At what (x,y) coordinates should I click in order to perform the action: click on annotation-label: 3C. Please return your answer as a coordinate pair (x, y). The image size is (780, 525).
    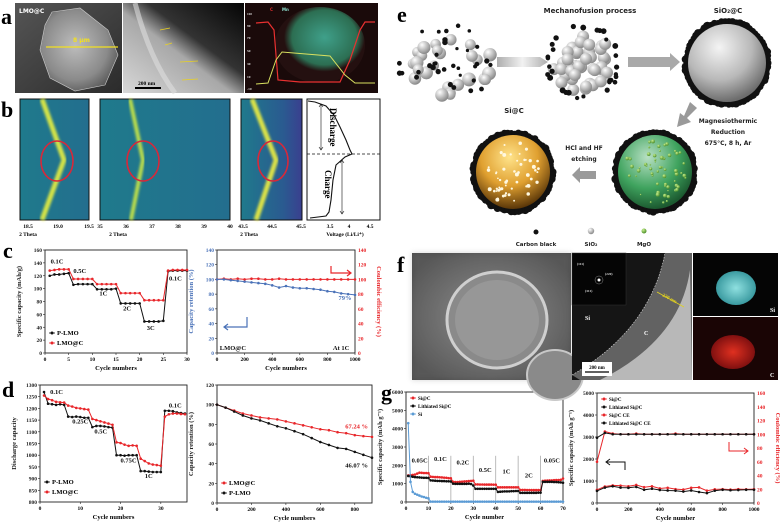
    Looking at the image, I should click on (151, 328).